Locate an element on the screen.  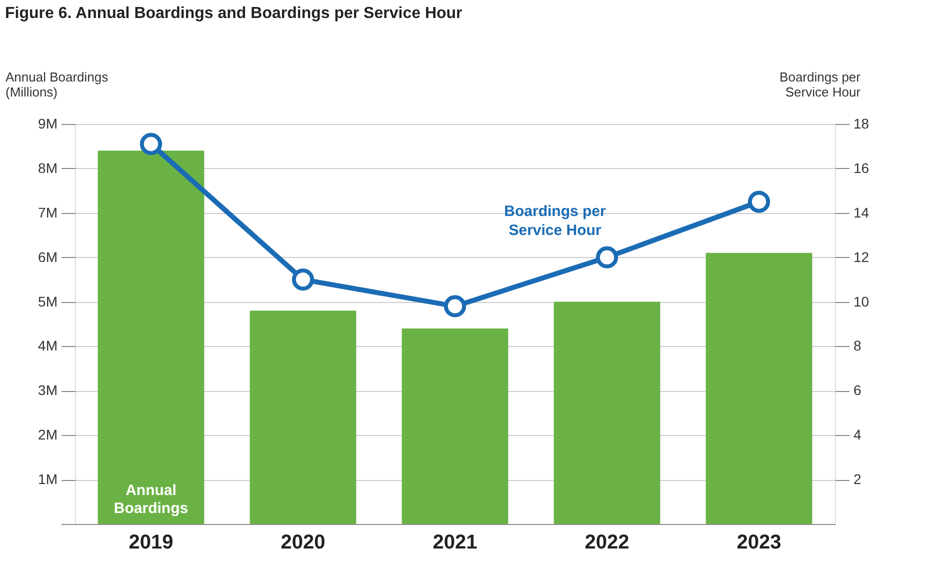
x-tick-label: 2021 is located at coordinates (455, 543).